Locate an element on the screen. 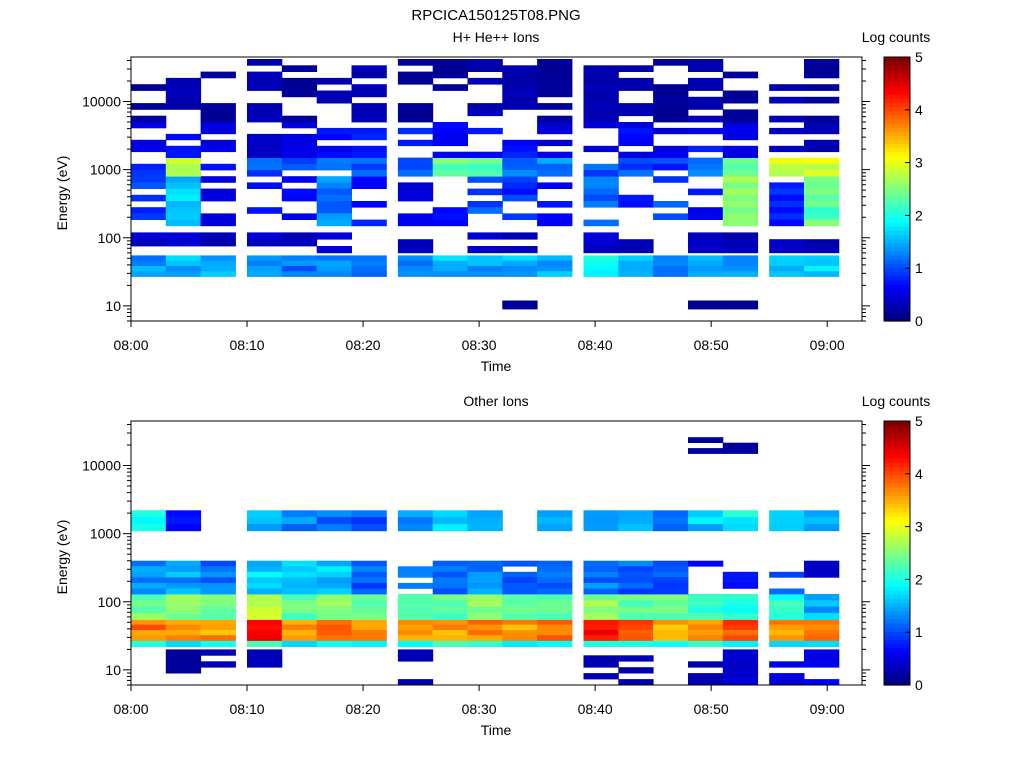  colorbar-tick-label: 1 is located at coordinates (919, 268).